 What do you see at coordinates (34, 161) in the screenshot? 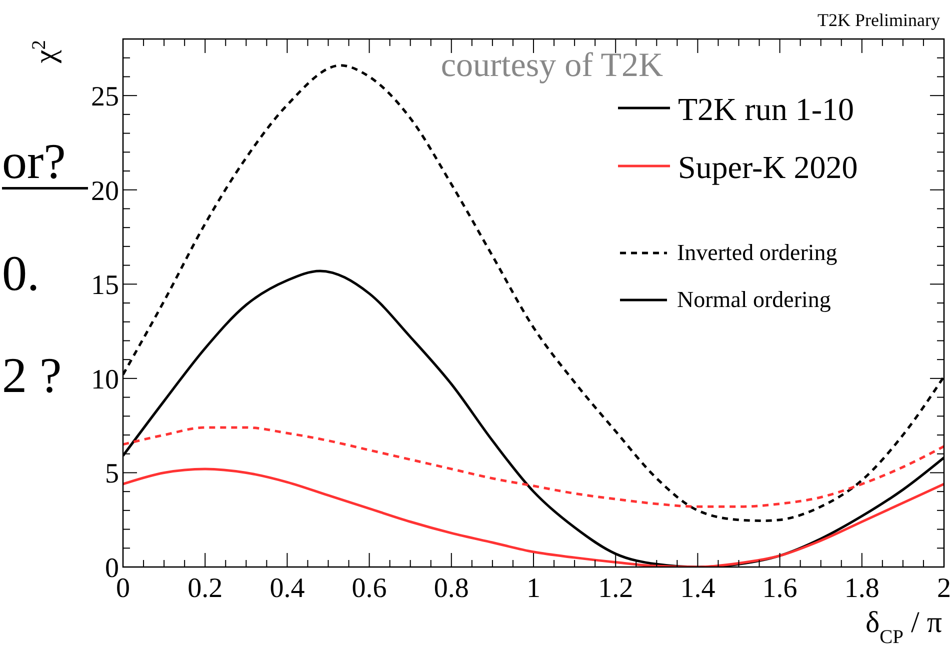
I see `text: or?` at bounding box center [34, 161].